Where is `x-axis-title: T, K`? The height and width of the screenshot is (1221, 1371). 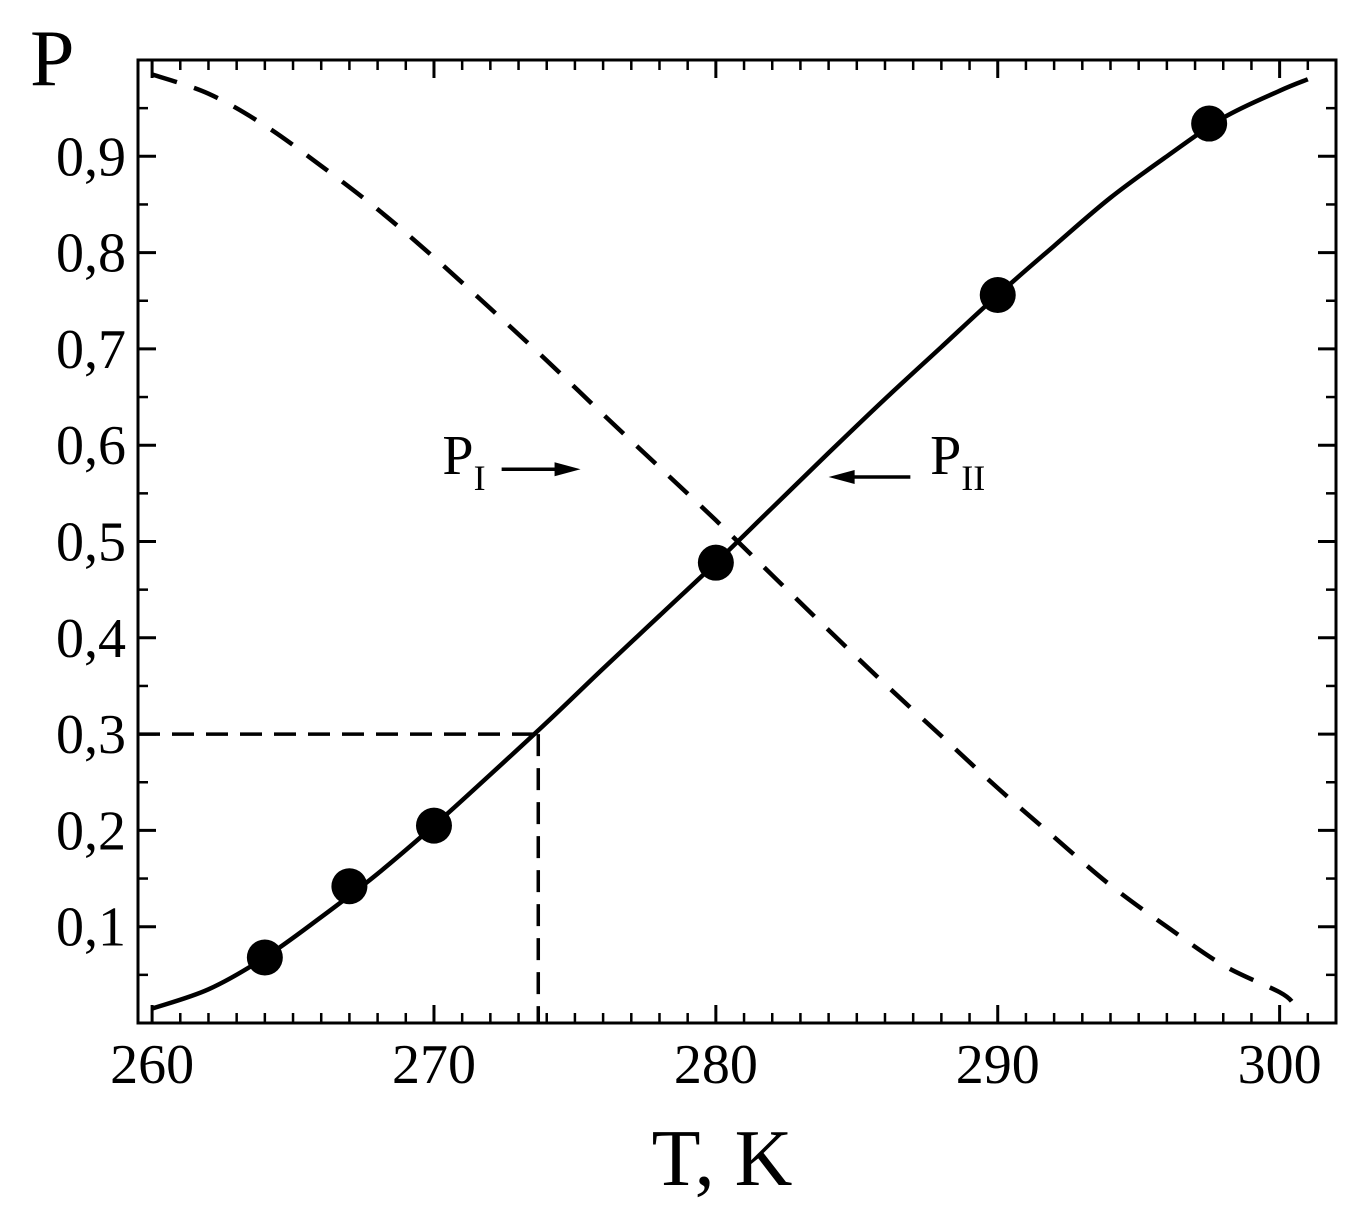
x-axis-title: T, K is located at coordinates (722, 1159).